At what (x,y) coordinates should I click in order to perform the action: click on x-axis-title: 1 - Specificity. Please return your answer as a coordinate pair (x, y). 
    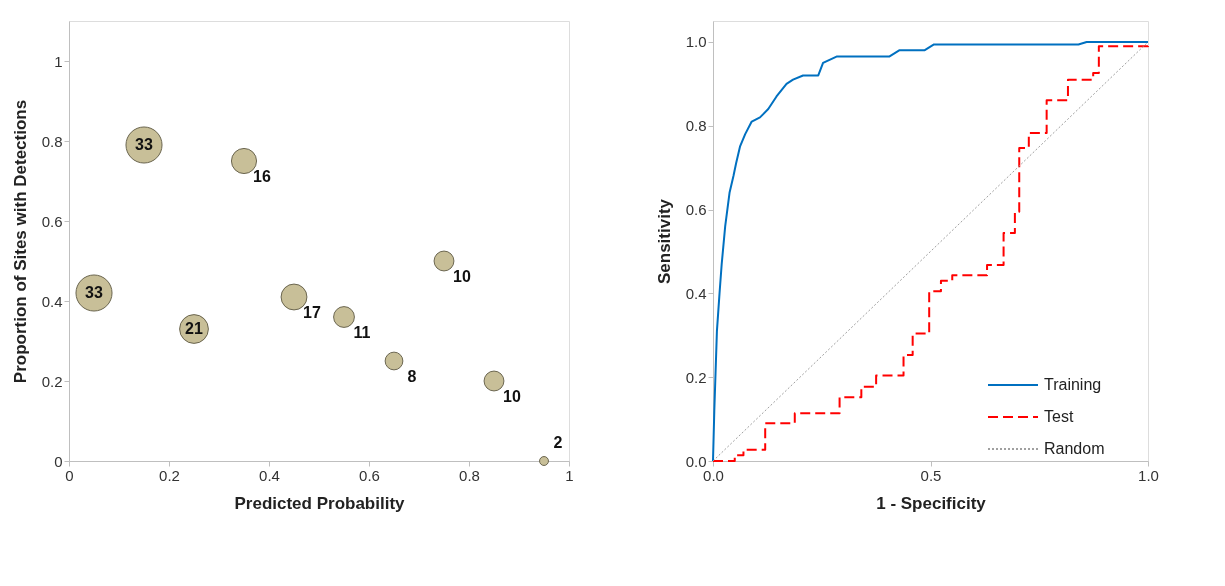
    Looking at the image, I should click on (931, 503).